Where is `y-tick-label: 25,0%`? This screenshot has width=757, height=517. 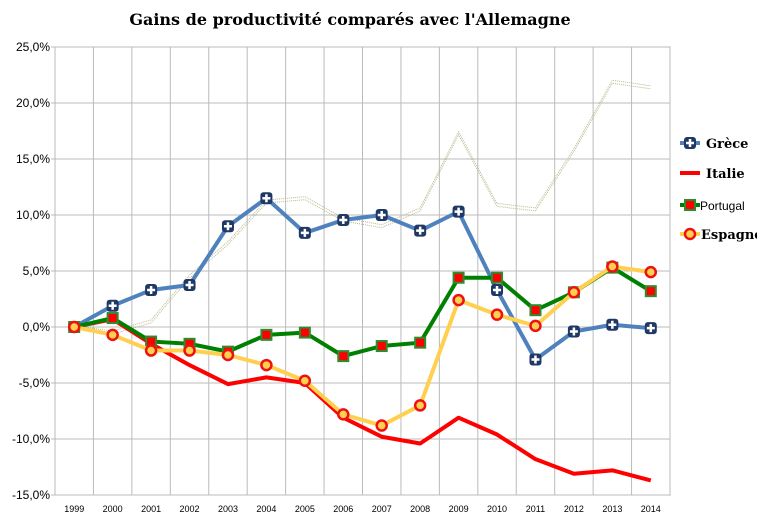
y-tick-label: 25,0% is located at coordinates (33, 47).